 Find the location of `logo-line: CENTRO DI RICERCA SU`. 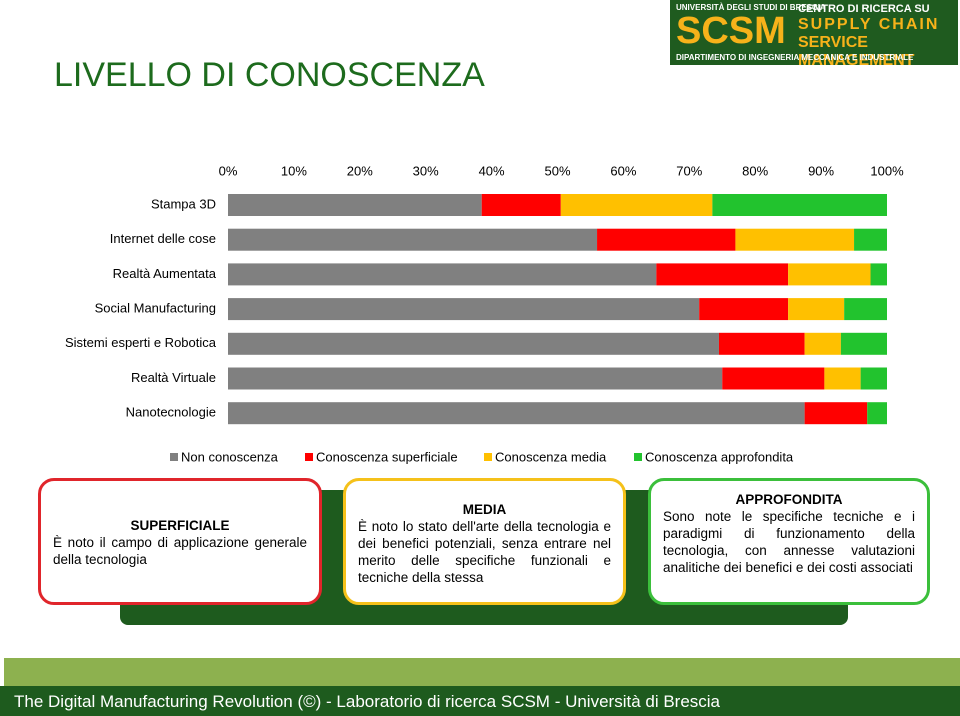

logo-line: CENTRO DI RICERCA SU is located at coordinates (864, 9).